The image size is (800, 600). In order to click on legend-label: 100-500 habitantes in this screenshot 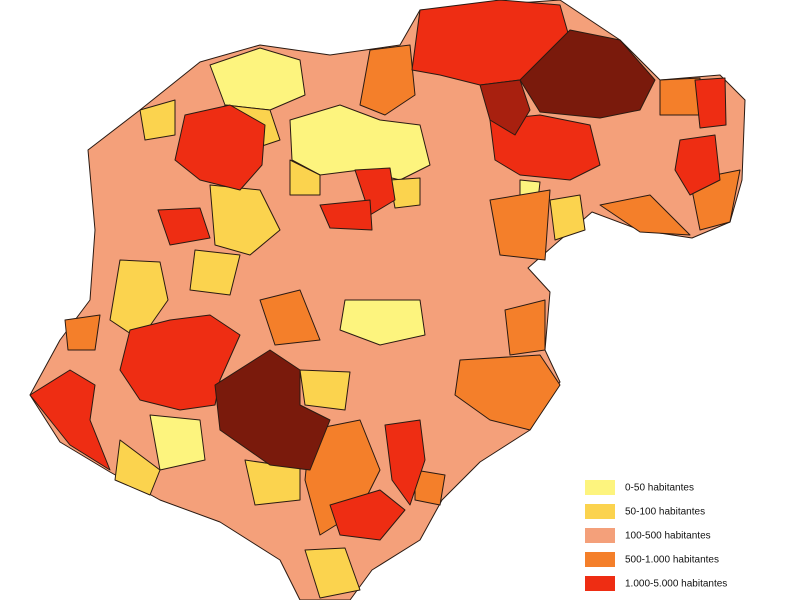, I will do `click(668, 536)`.